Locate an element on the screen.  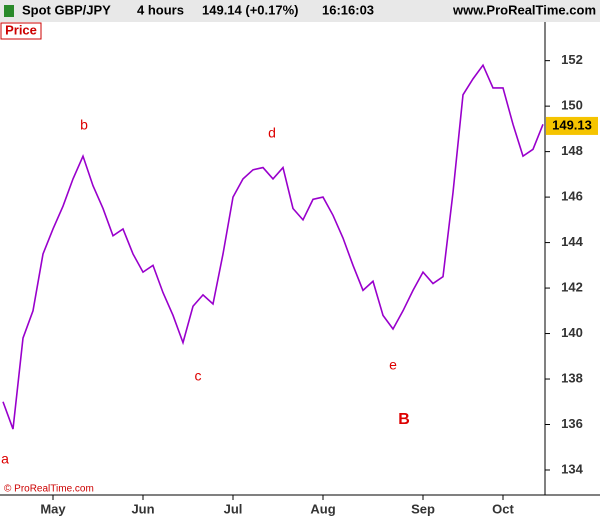
y-tick-label: 148 is located at coordinates (572, 150).